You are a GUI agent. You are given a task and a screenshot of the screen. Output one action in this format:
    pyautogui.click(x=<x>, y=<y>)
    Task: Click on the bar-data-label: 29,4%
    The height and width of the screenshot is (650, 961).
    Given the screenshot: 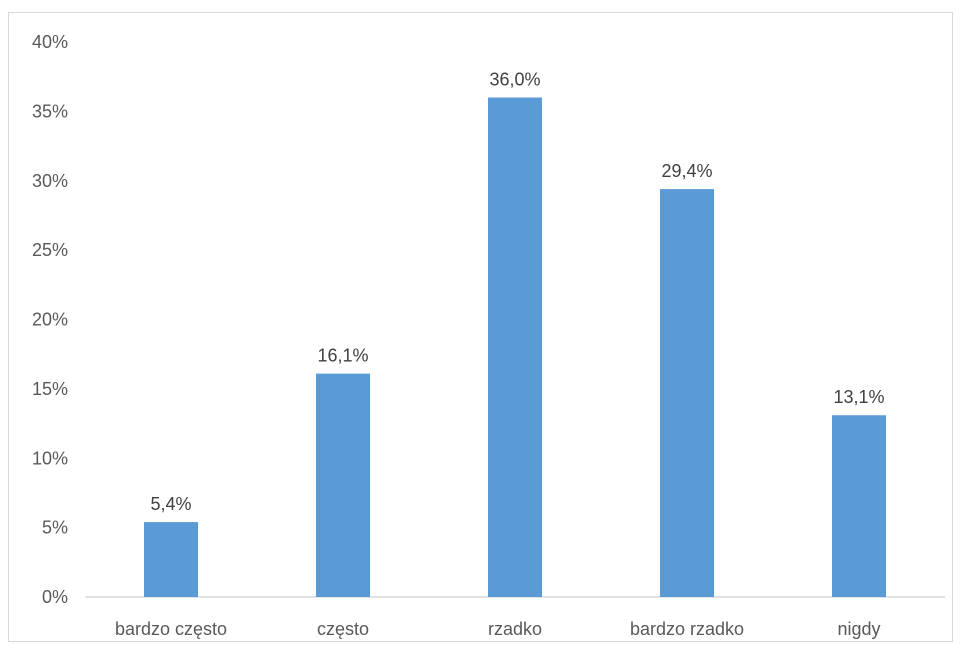 What is the action you would take?
    pyautogui.click(x=686, y=171)
    